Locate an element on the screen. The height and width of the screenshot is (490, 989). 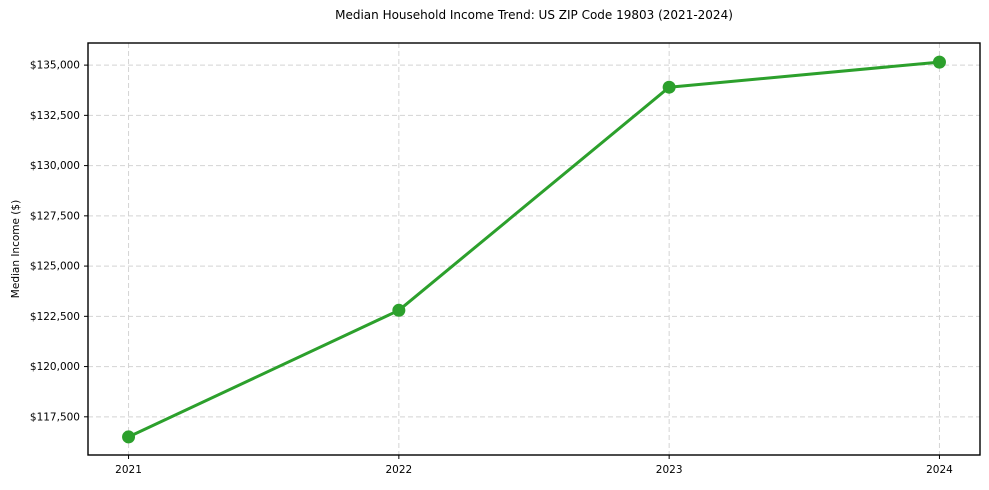
y-tick-label: $120,000 is located at coordinates (55, 367).